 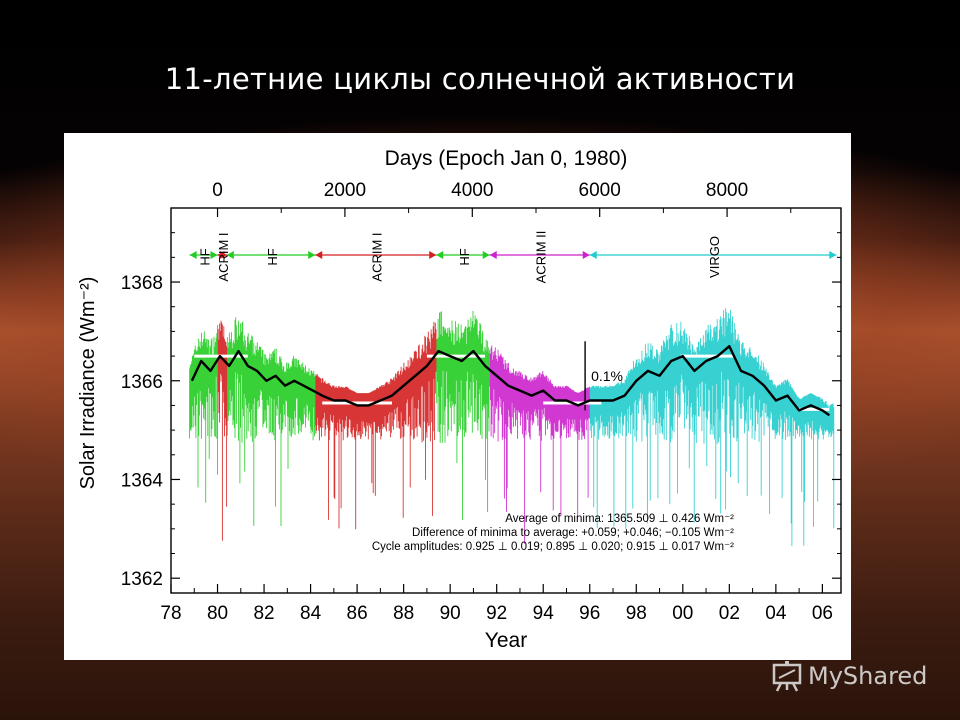 What do you see at coordinates (142, 283) in the screenshot?
I see `y-tick-label: 1368` at bounding box center [142, 283].